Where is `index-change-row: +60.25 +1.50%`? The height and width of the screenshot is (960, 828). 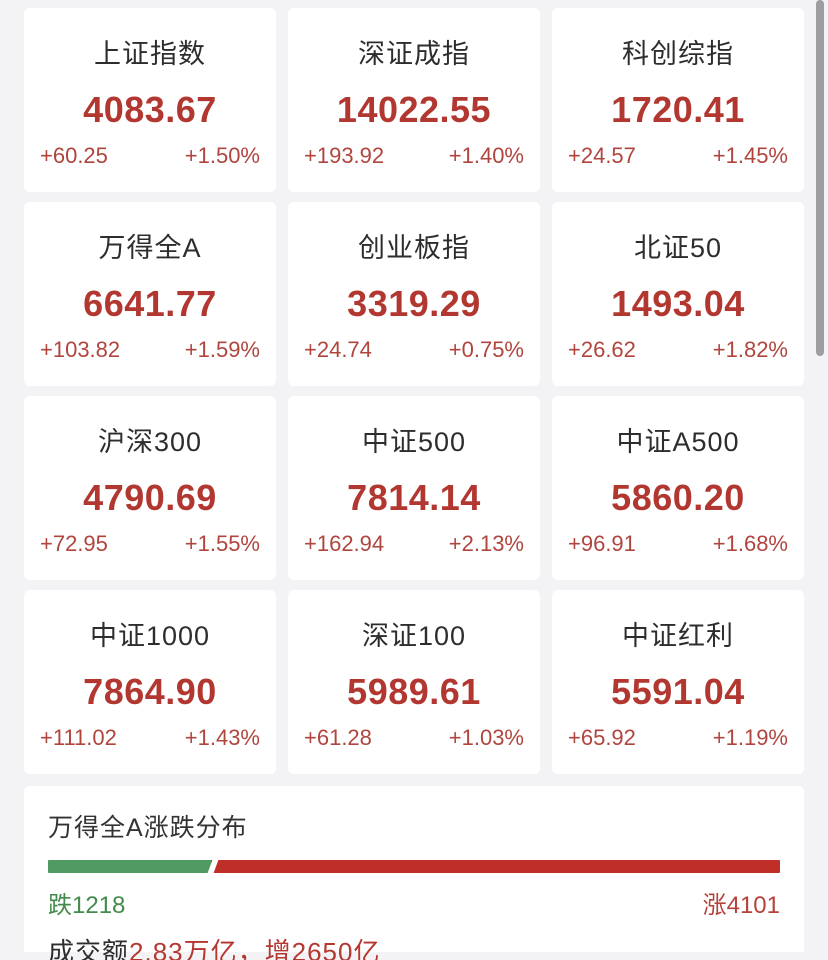 index-change-row: +60.25 +1.50% is located at coordinates (150, 156).